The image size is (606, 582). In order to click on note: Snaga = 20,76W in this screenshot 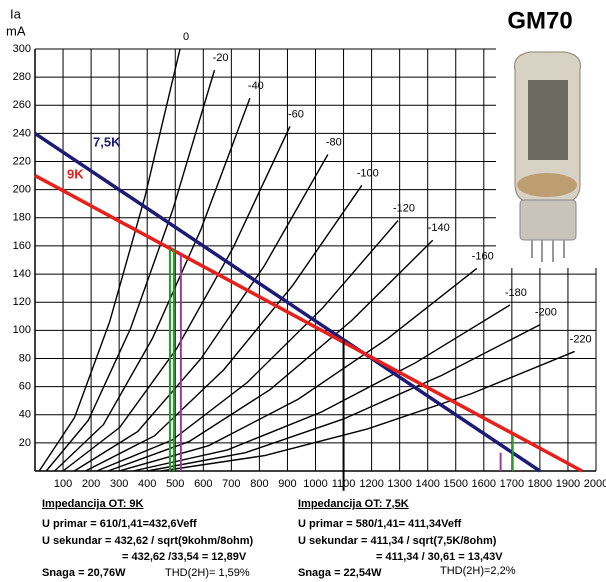, I will do `click(84, 573)`.